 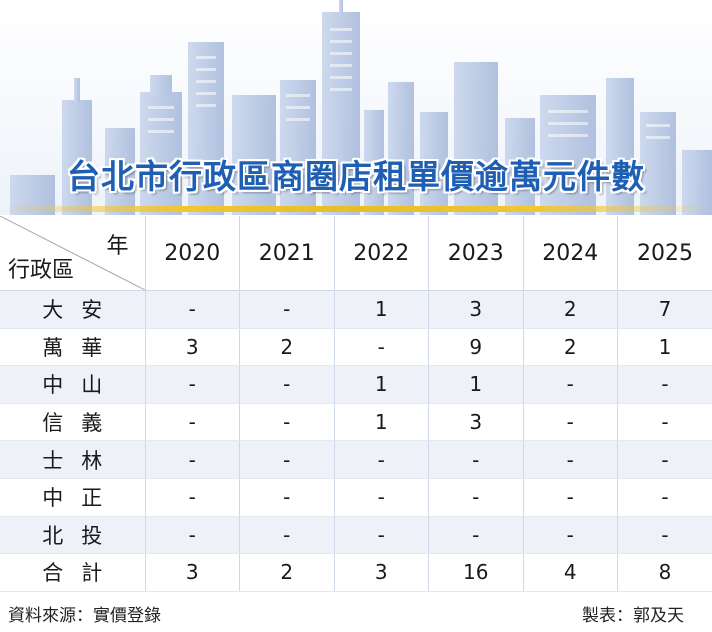 I want to click on source-note: 資料來源：實價登錄, so click(x=84, y=616).